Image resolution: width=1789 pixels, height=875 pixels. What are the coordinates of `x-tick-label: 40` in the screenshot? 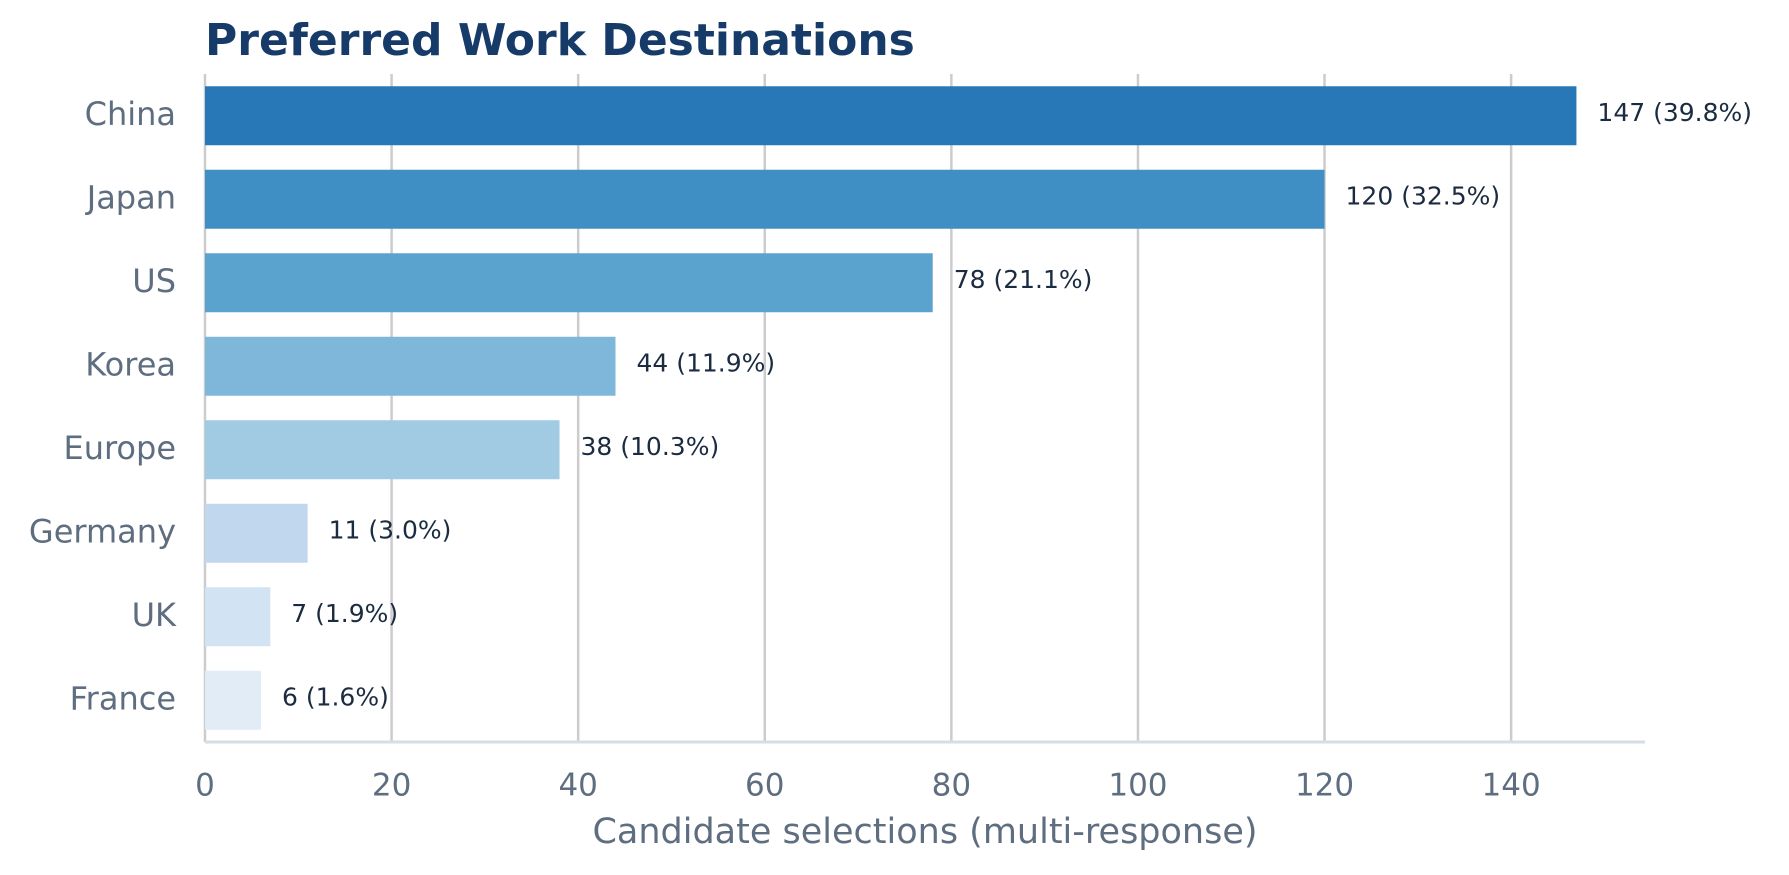 It's located at (577, 786).